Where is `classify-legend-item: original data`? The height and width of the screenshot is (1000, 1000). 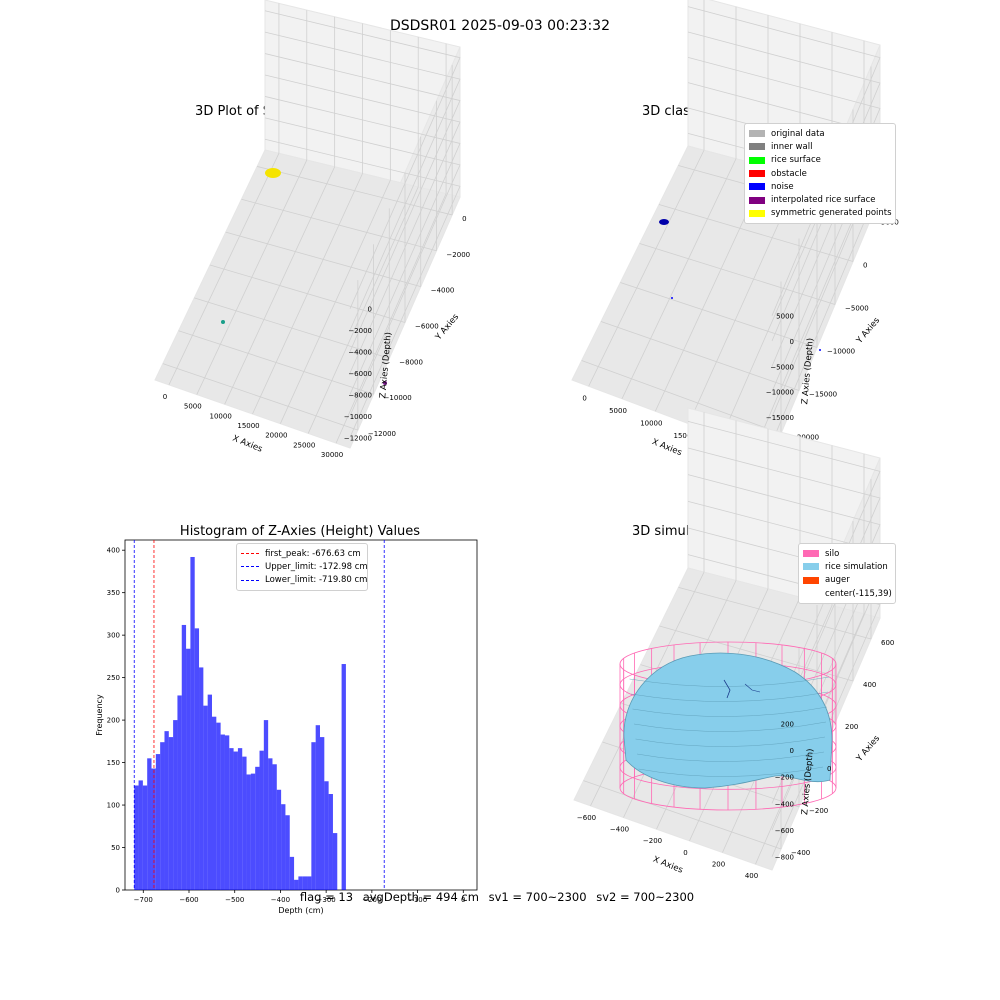 classify-legend-item: original data is located at coordinates (820, 133).